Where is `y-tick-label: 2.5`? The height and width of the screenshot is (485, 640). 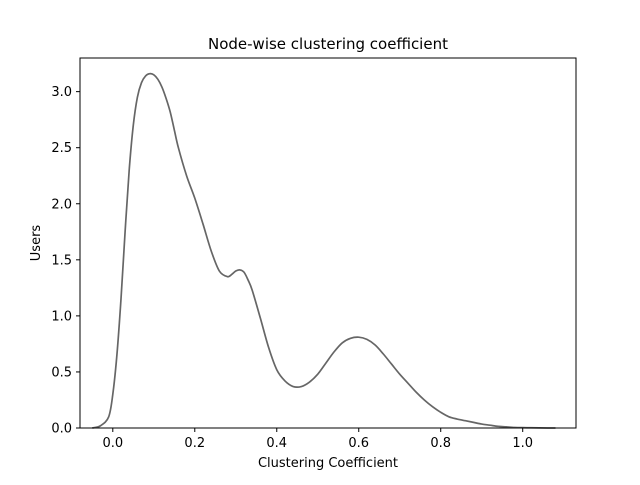
y-tick-label: 2.5 is located at coordinates (61, 148).